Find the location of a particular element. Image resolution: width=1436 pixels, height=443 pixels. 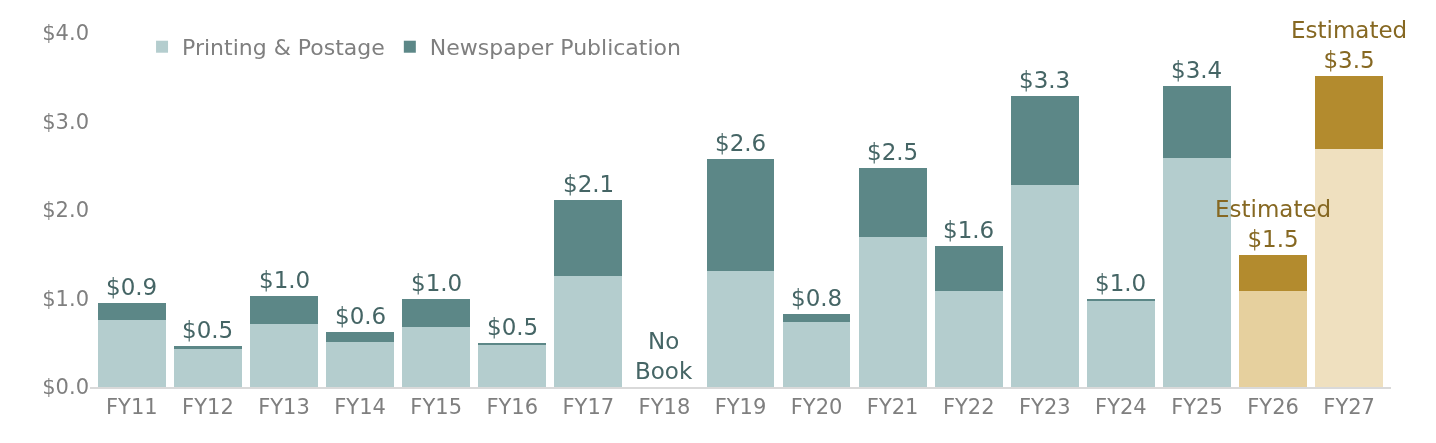

total-label: $2.6 is located at coordinates (741, 143).